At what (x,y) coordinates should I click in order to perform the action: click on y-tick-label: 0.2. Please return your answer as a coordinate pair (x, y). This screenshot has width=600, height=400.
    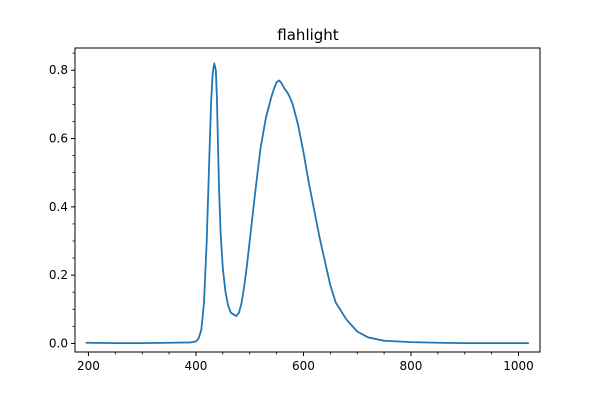
    Looking at the image, I should click on (58, 275).